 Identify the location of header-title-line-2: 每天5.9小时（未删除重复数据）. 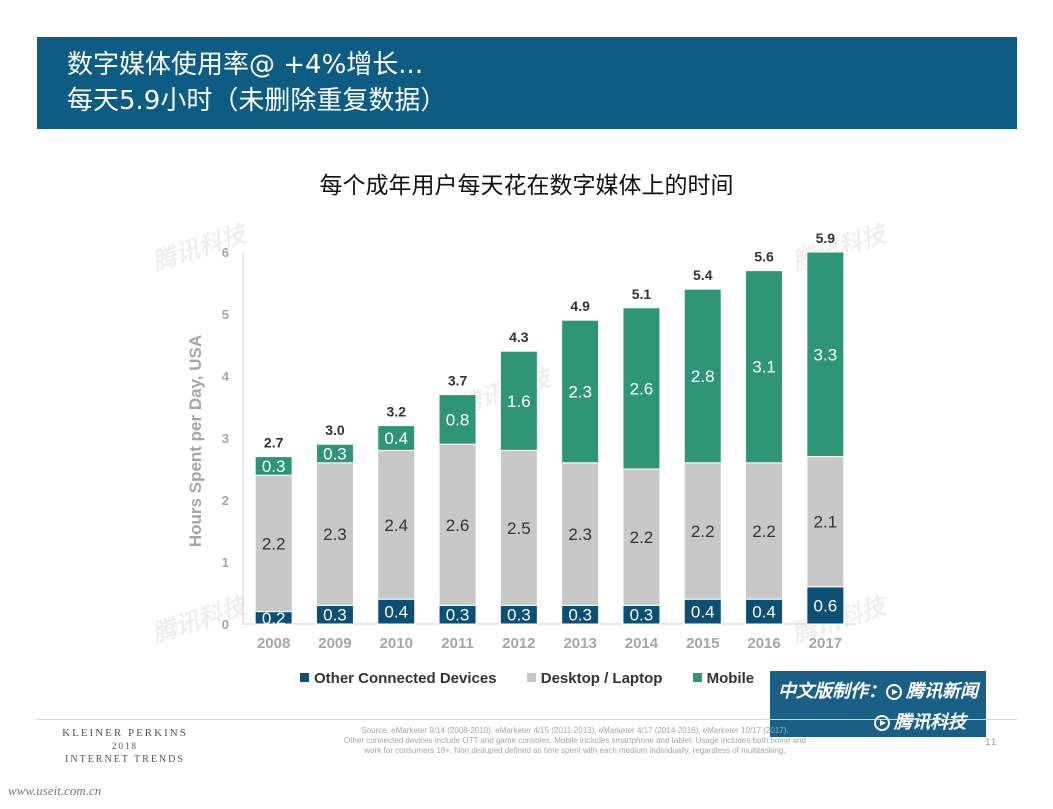
(257, 101).